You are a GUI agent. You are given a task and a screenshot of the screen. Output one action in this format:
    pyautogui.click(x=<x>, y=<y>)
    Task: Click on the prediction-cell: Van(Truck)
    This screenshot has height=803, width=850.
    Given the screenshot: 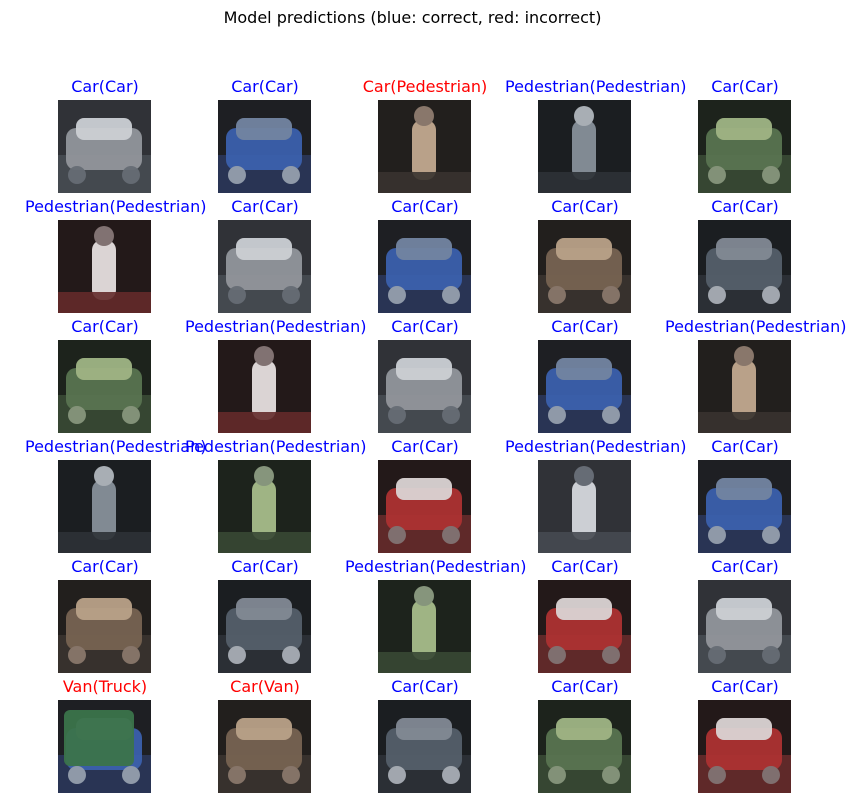 What is the action you would take?
    pyautogui.click(x=105, y=738)
    